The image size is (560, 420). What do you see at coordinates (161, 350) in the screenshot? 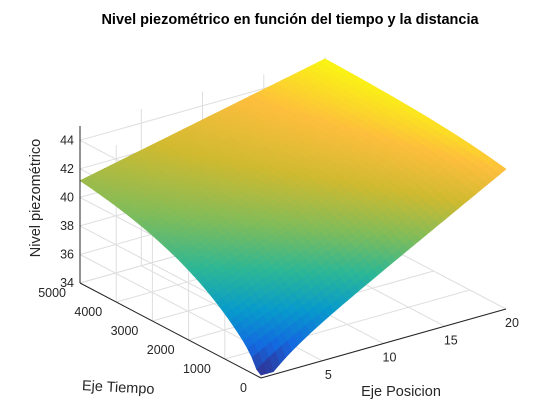
I see `y-tick-label: 2000` at bounding box center [161, 350].